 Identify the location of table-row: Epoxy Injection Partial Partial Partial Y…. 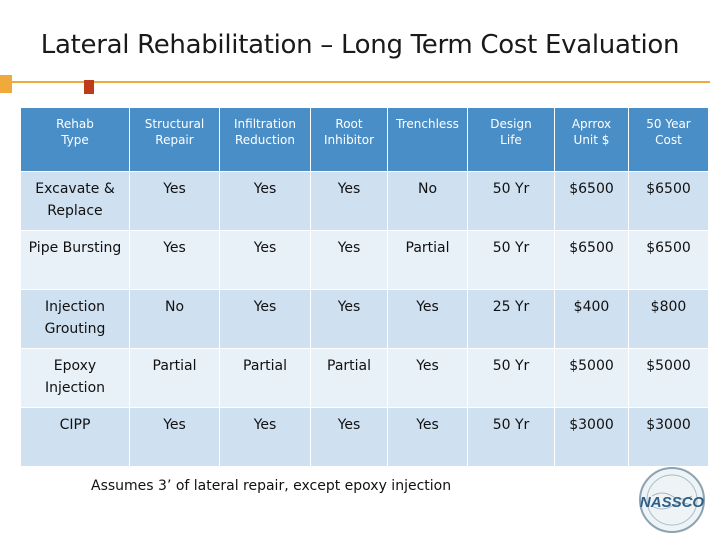
(364, 378).